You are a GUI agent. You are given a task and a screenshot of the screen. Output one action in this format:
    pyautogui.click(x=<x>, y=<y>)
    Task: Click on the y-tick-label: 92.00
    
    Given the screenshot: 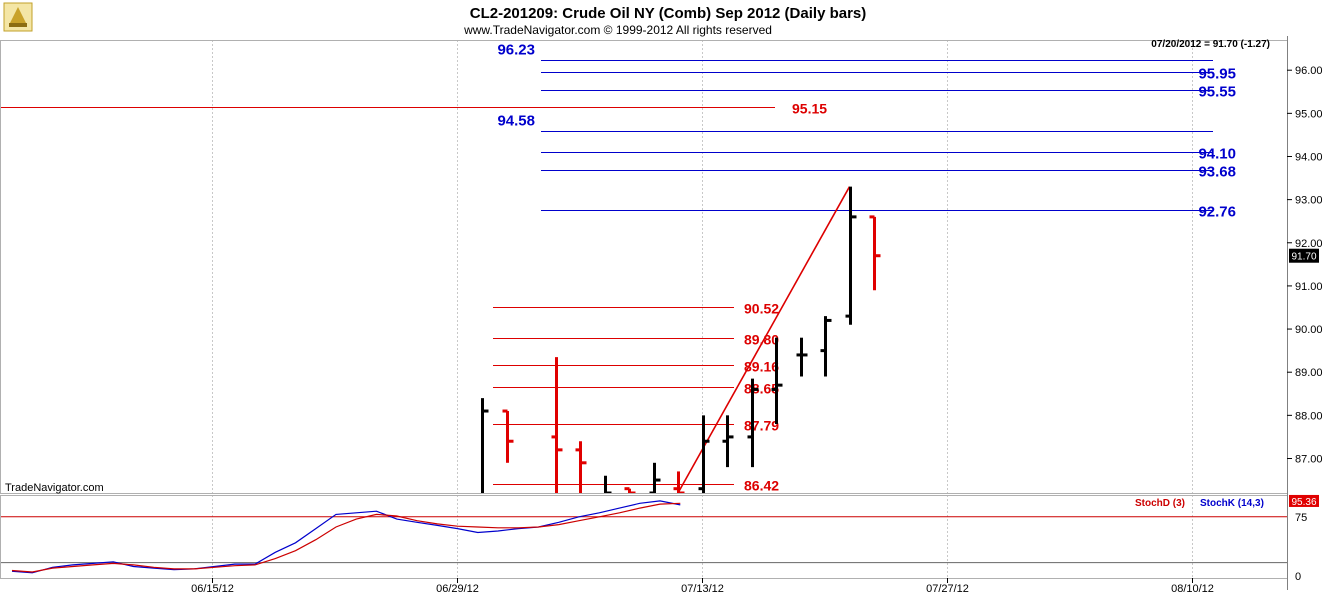 What is the action you would take?
    pyautogui.click(x=1309, y=244)
    